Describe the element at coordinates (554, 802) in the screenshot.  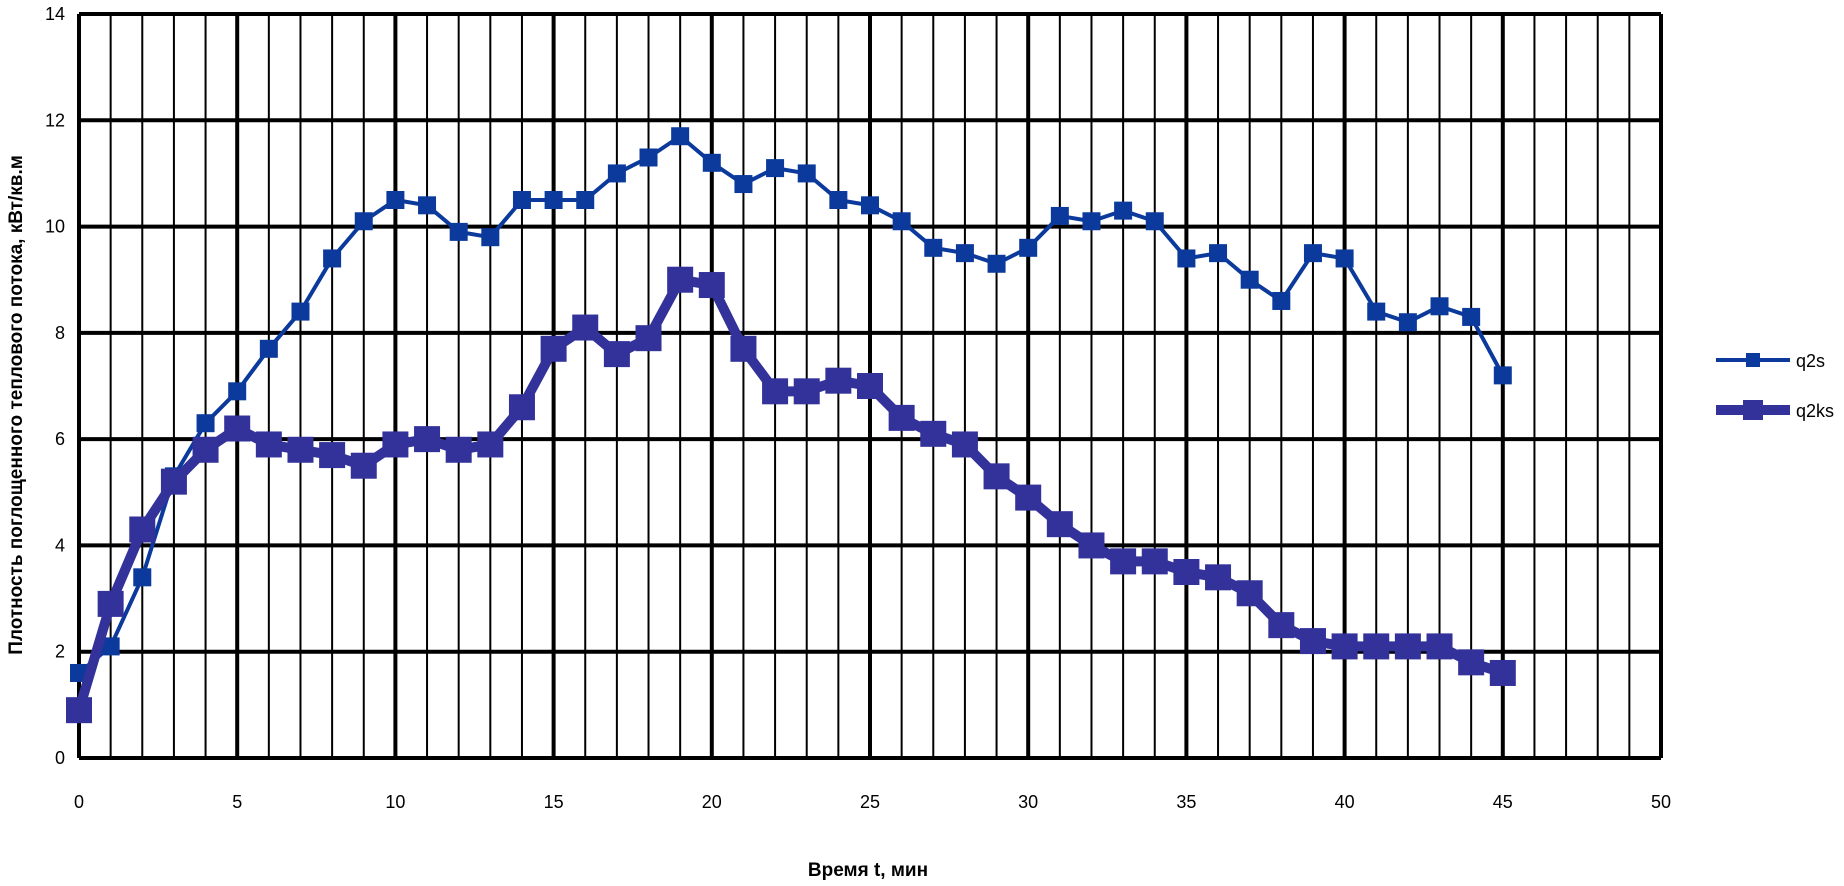
I see `x-tick-label: 15` at that location.